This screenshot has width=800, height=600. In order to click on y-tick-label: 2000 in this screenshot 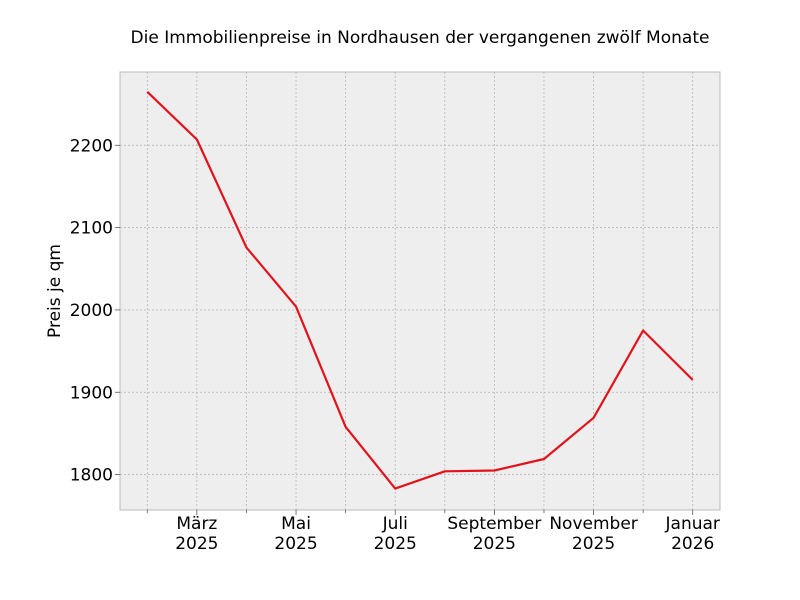, I will do `click(91, 311)`.